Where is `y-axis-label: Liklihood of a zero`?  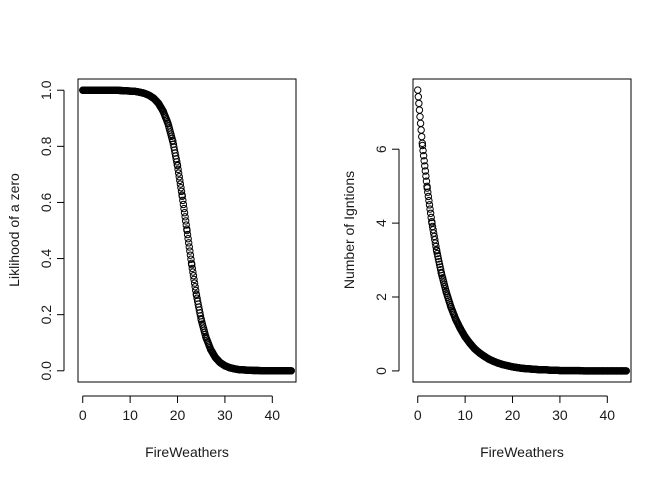
y-axis-label: Liklihood of a zero is located at coordinates (14, 230).